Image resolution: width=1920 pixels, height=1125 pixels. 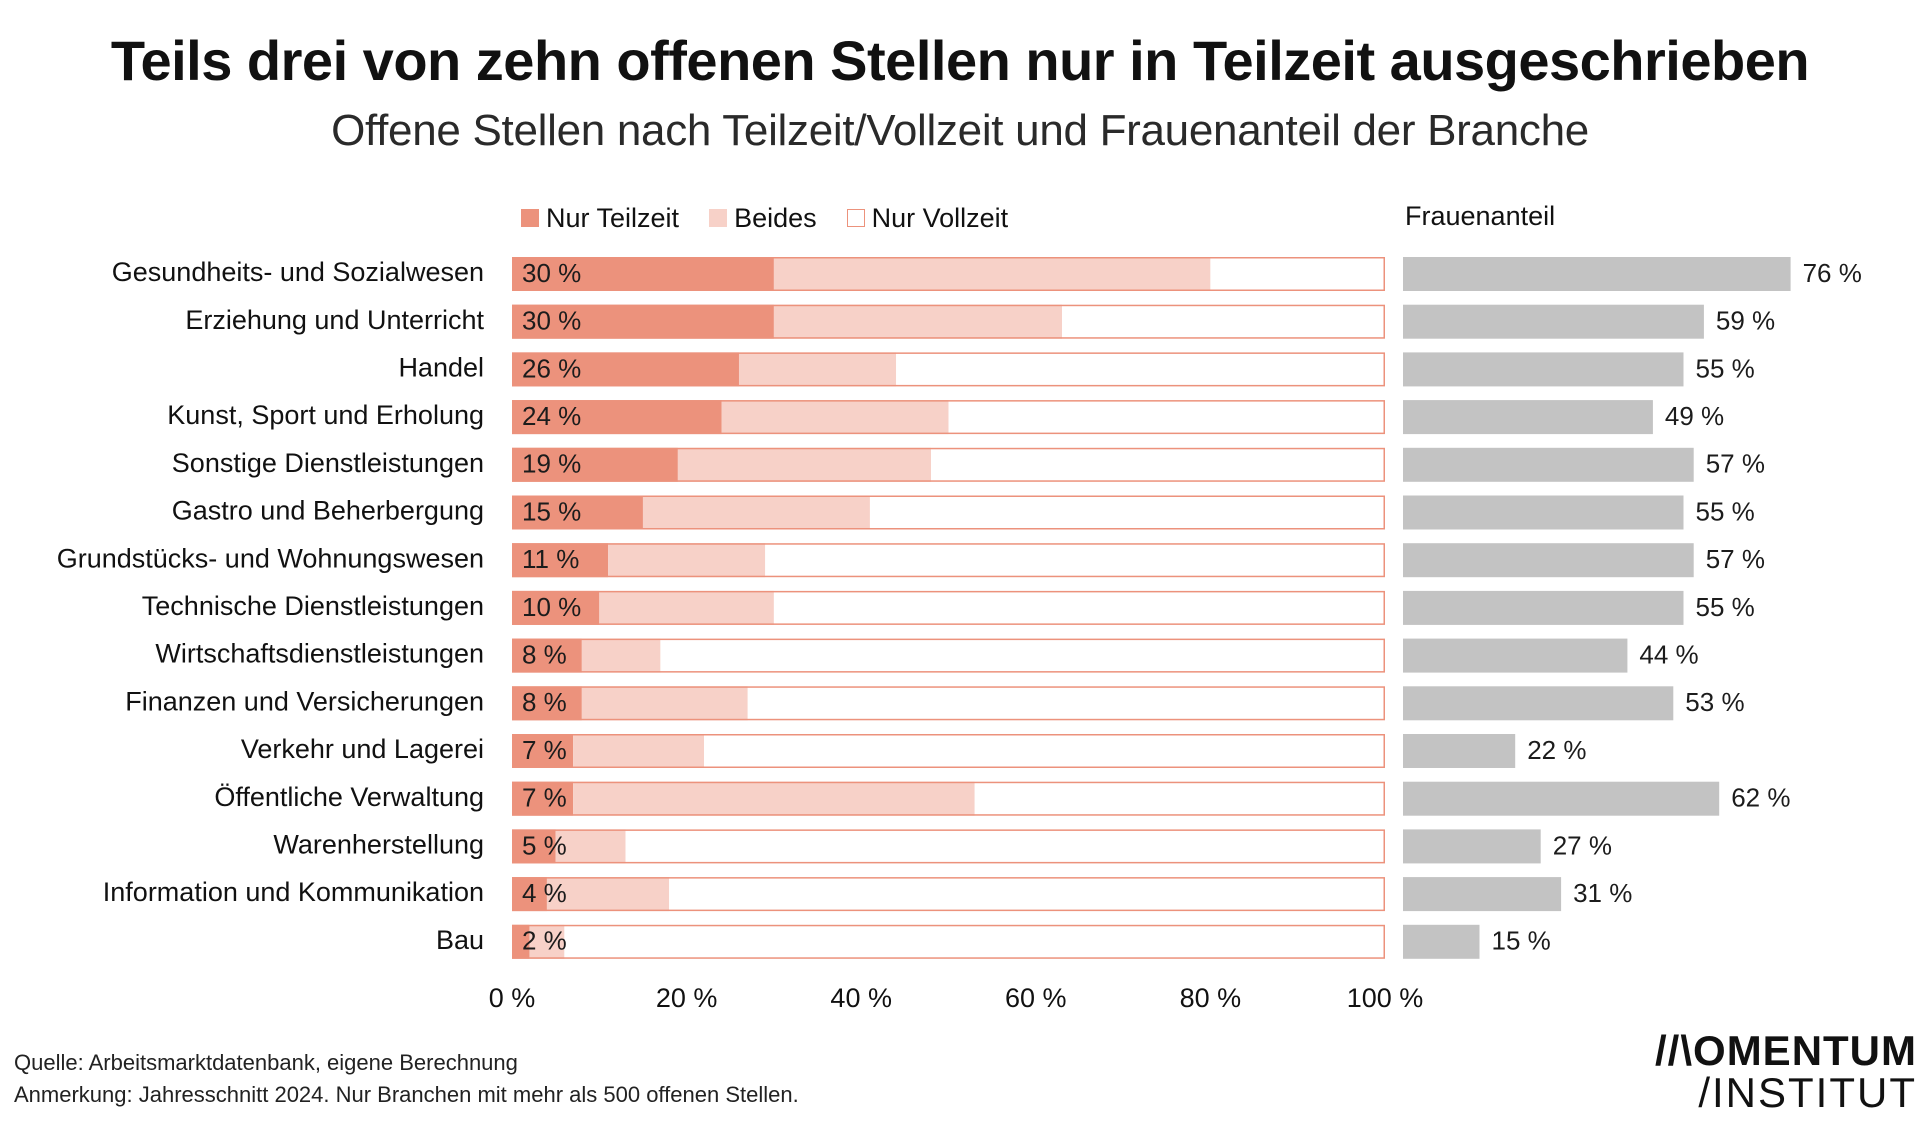 What do you see at coordinates (855, 218) in the screenshot?
I see `legend-swatch-vollzeit` at bounding box center [855, 218].